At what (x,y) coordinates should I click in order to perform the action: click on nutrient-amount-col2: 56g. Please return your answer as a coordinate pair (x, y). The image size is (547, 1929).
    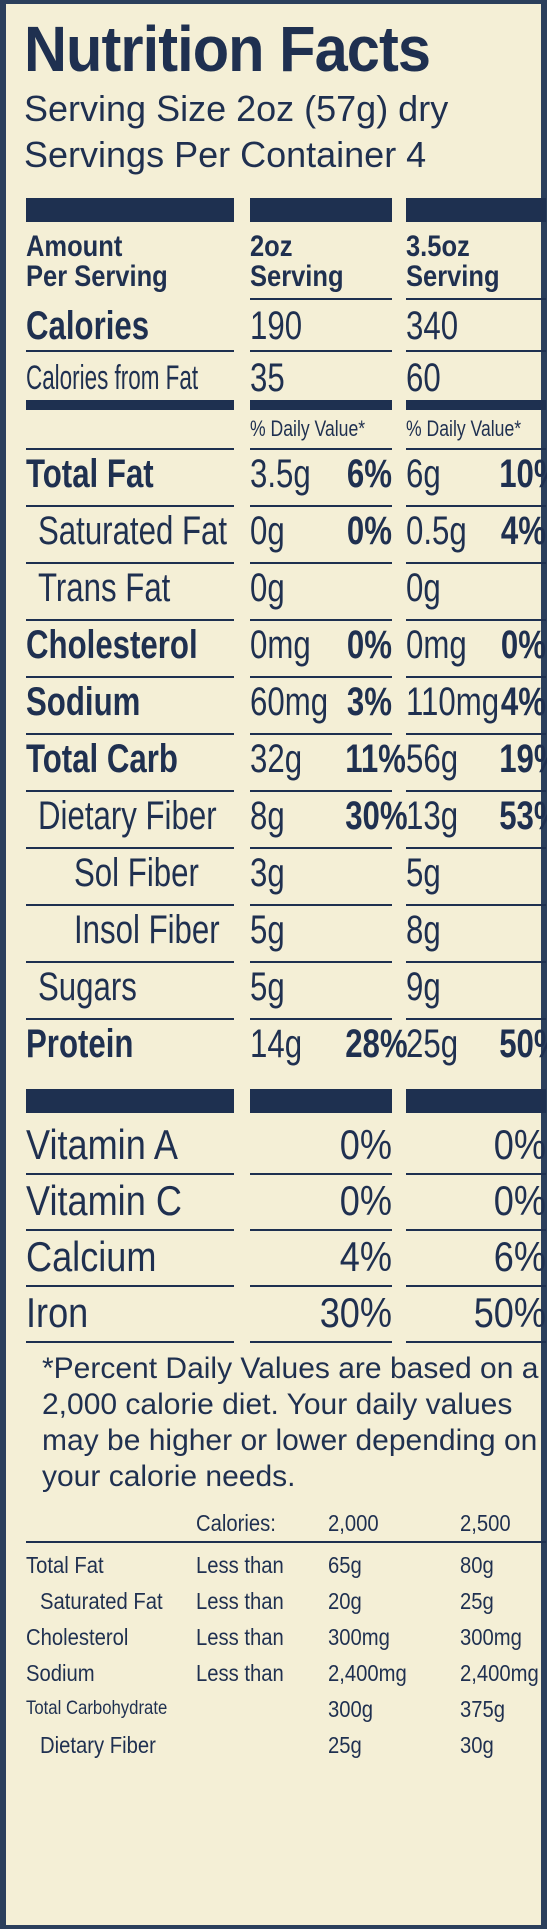
    Looking at the image, I should click on (432, 759).